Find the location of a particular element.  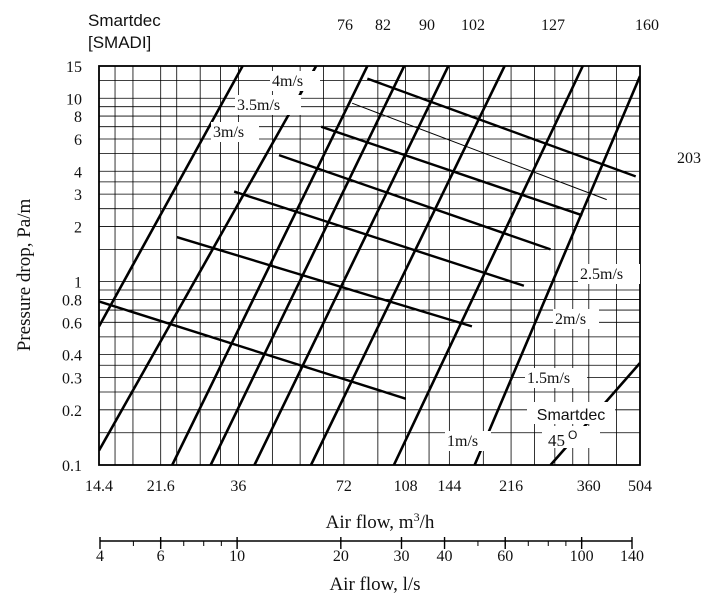

secondary-x-tick-label: 40 is located at coordinates (445, 556).